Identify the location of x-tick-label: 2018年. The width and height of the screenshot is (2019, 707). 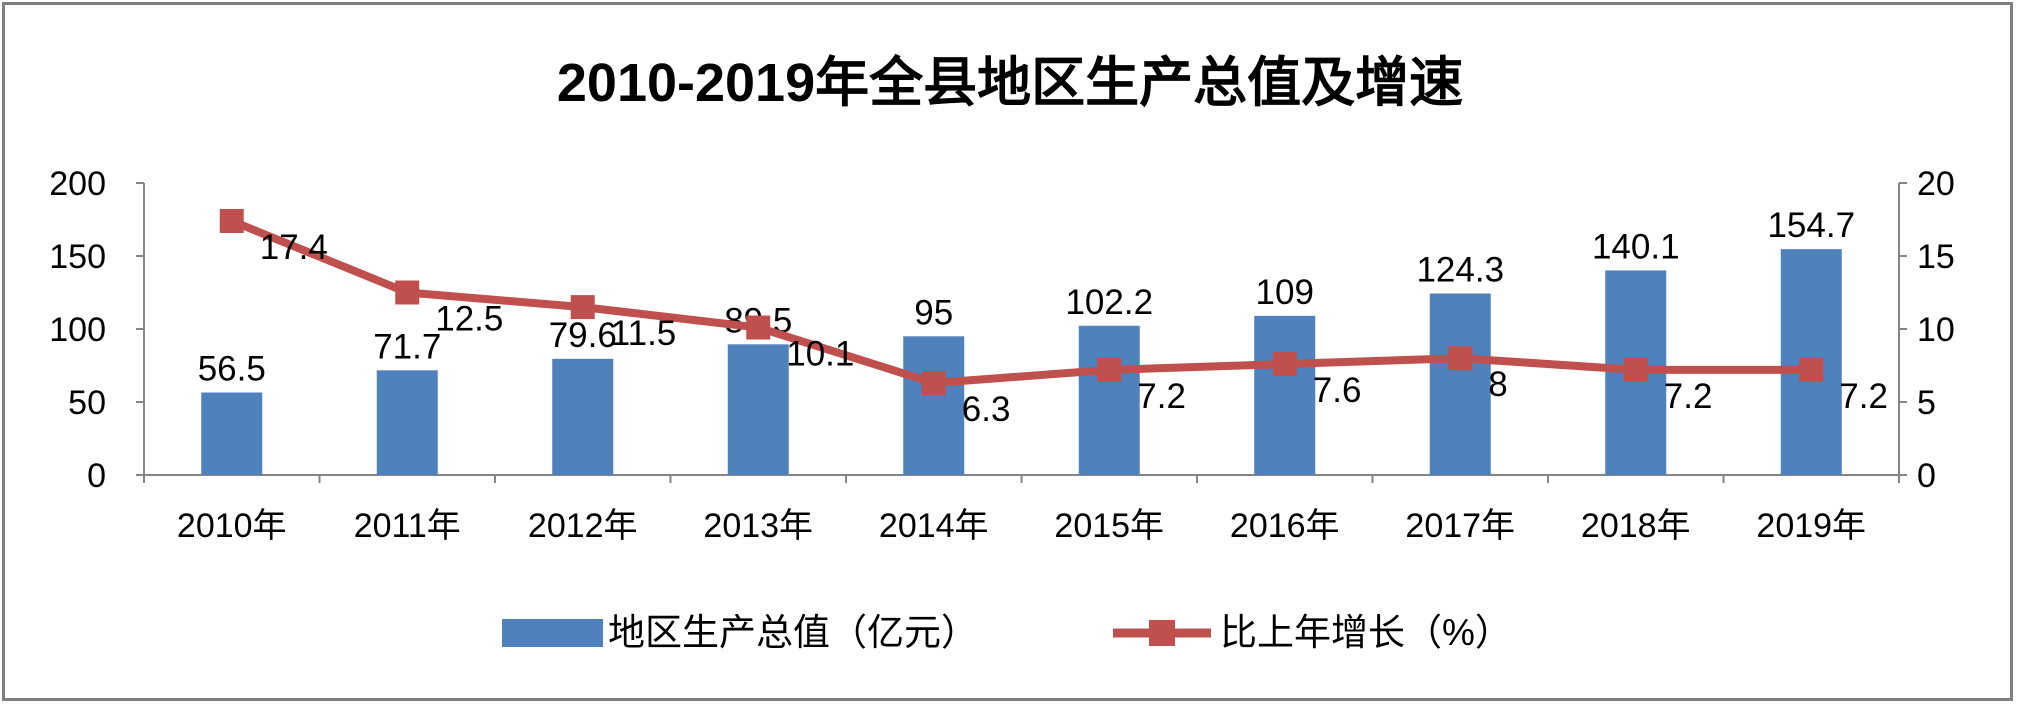
(1636, 526).